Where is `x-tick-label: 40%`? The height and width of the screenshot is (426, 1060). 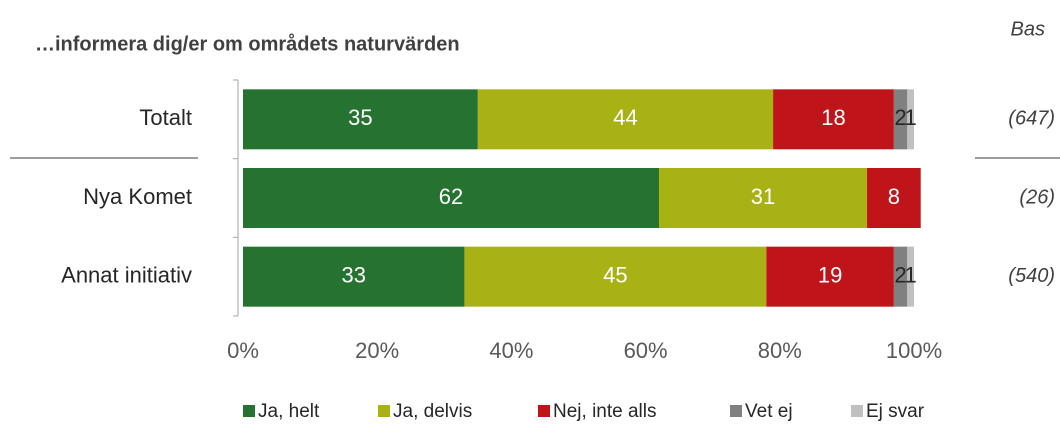 x-tick-label: 40% is located at coordinates (511, 350).